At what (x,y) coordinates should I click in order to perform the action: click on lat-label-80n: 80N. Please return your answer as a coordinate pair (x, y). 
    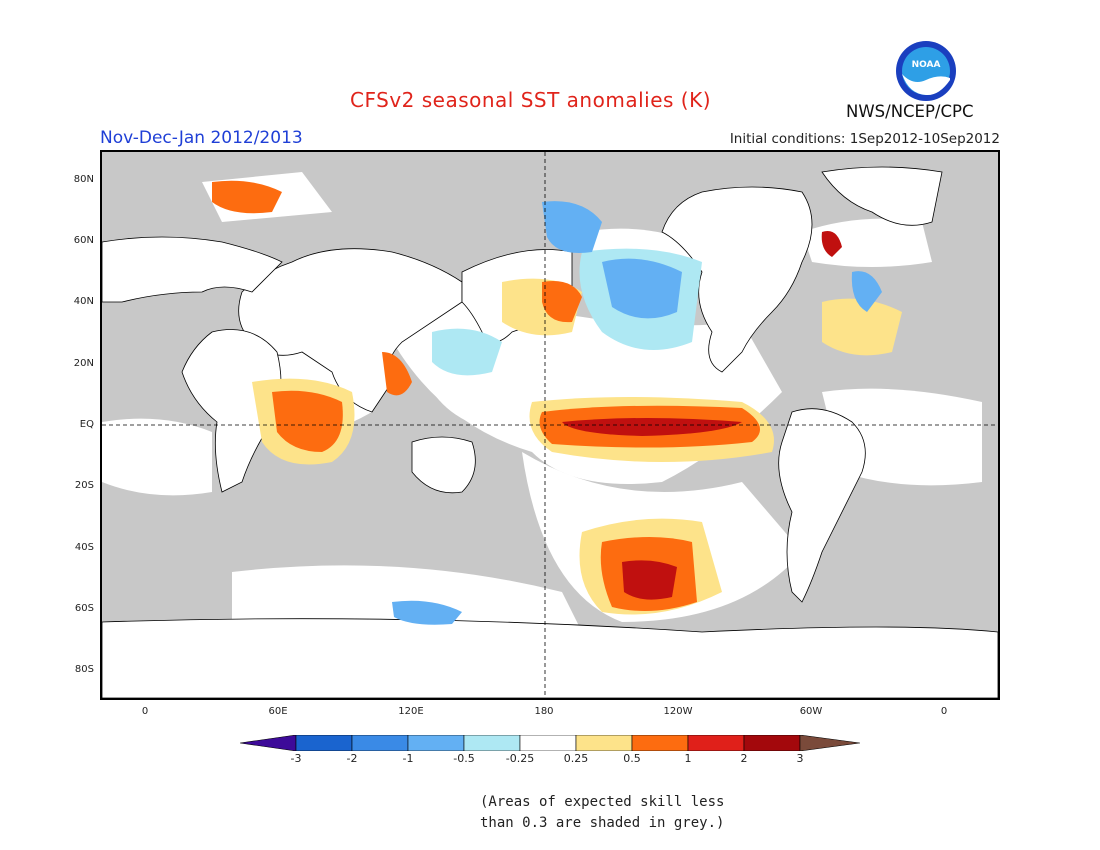
    Looking at the image, I should click on (83, 179).